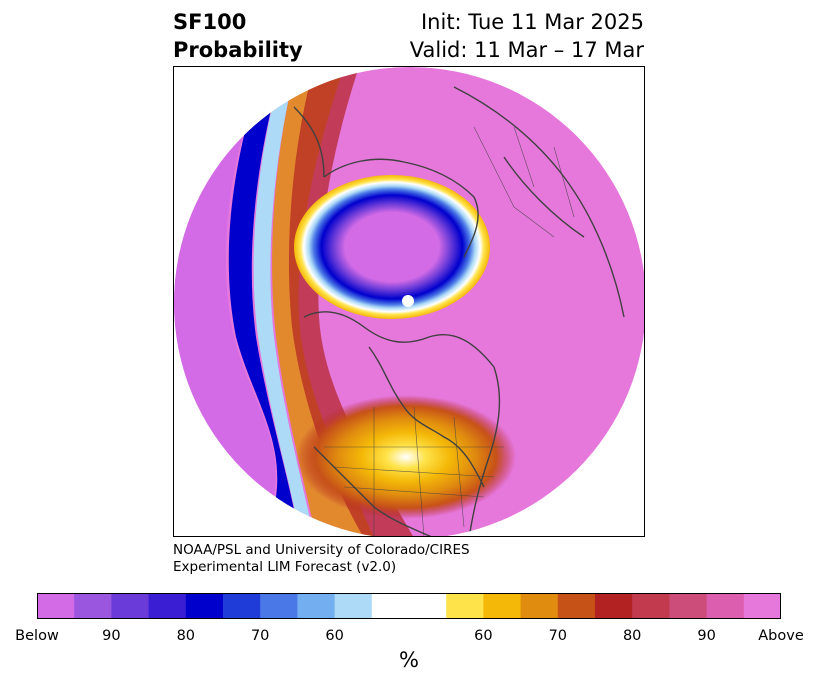 The height and width of the screenshot is (686, 819). I want to click on weak-below-strip, so click(283, 301).